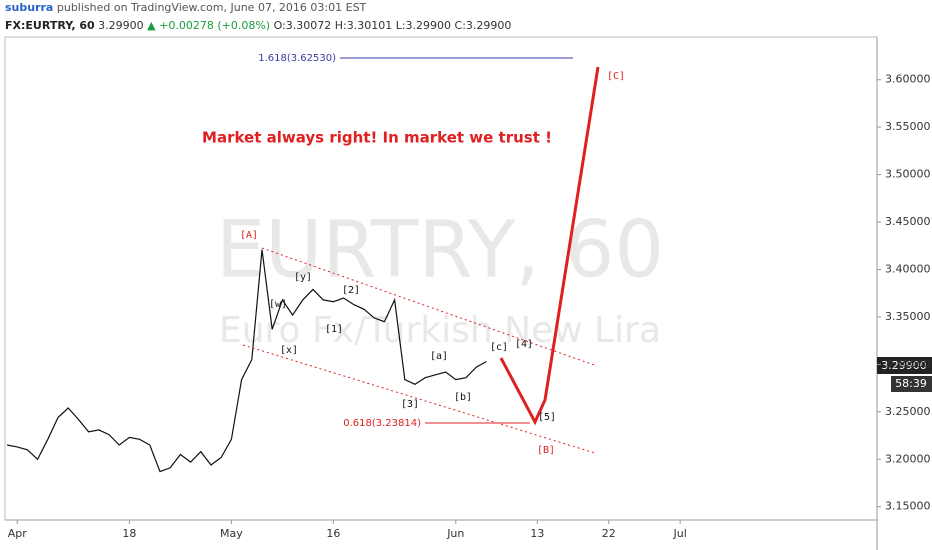 This screenshot has height=550, width=932. What do you see at coordinates (303, 25) in the screenshot?
I see `open: O:3.30072` at bounding box center [303, 25].